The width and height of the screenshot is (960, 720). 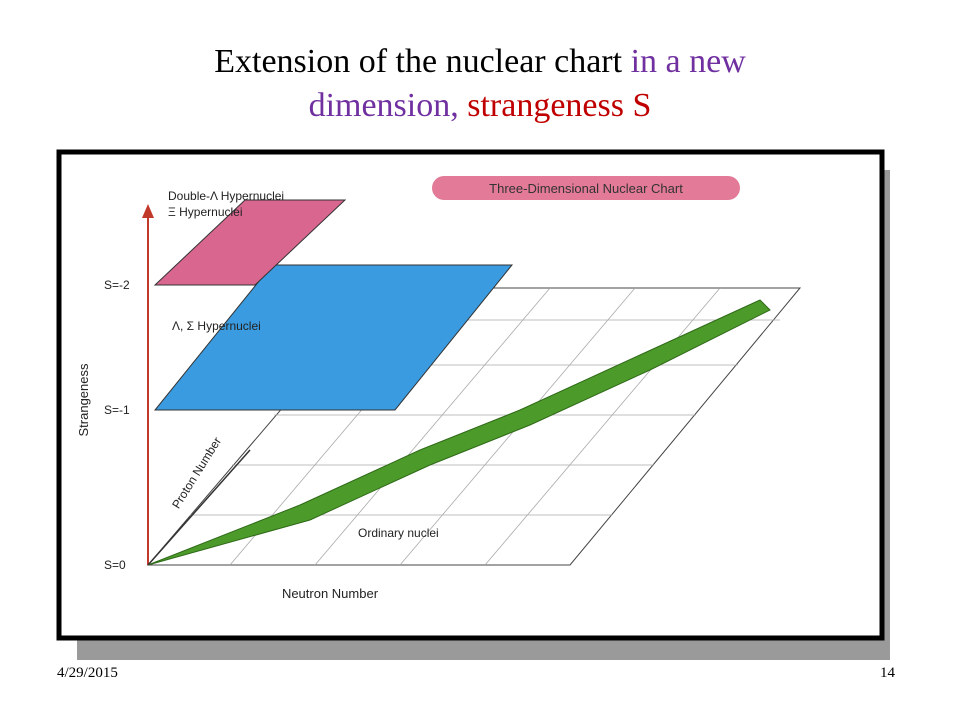 What do you see at coordinates (115, 565) in the screenshot?
I see `level-label: S=0` at bounding box center [115, 565].